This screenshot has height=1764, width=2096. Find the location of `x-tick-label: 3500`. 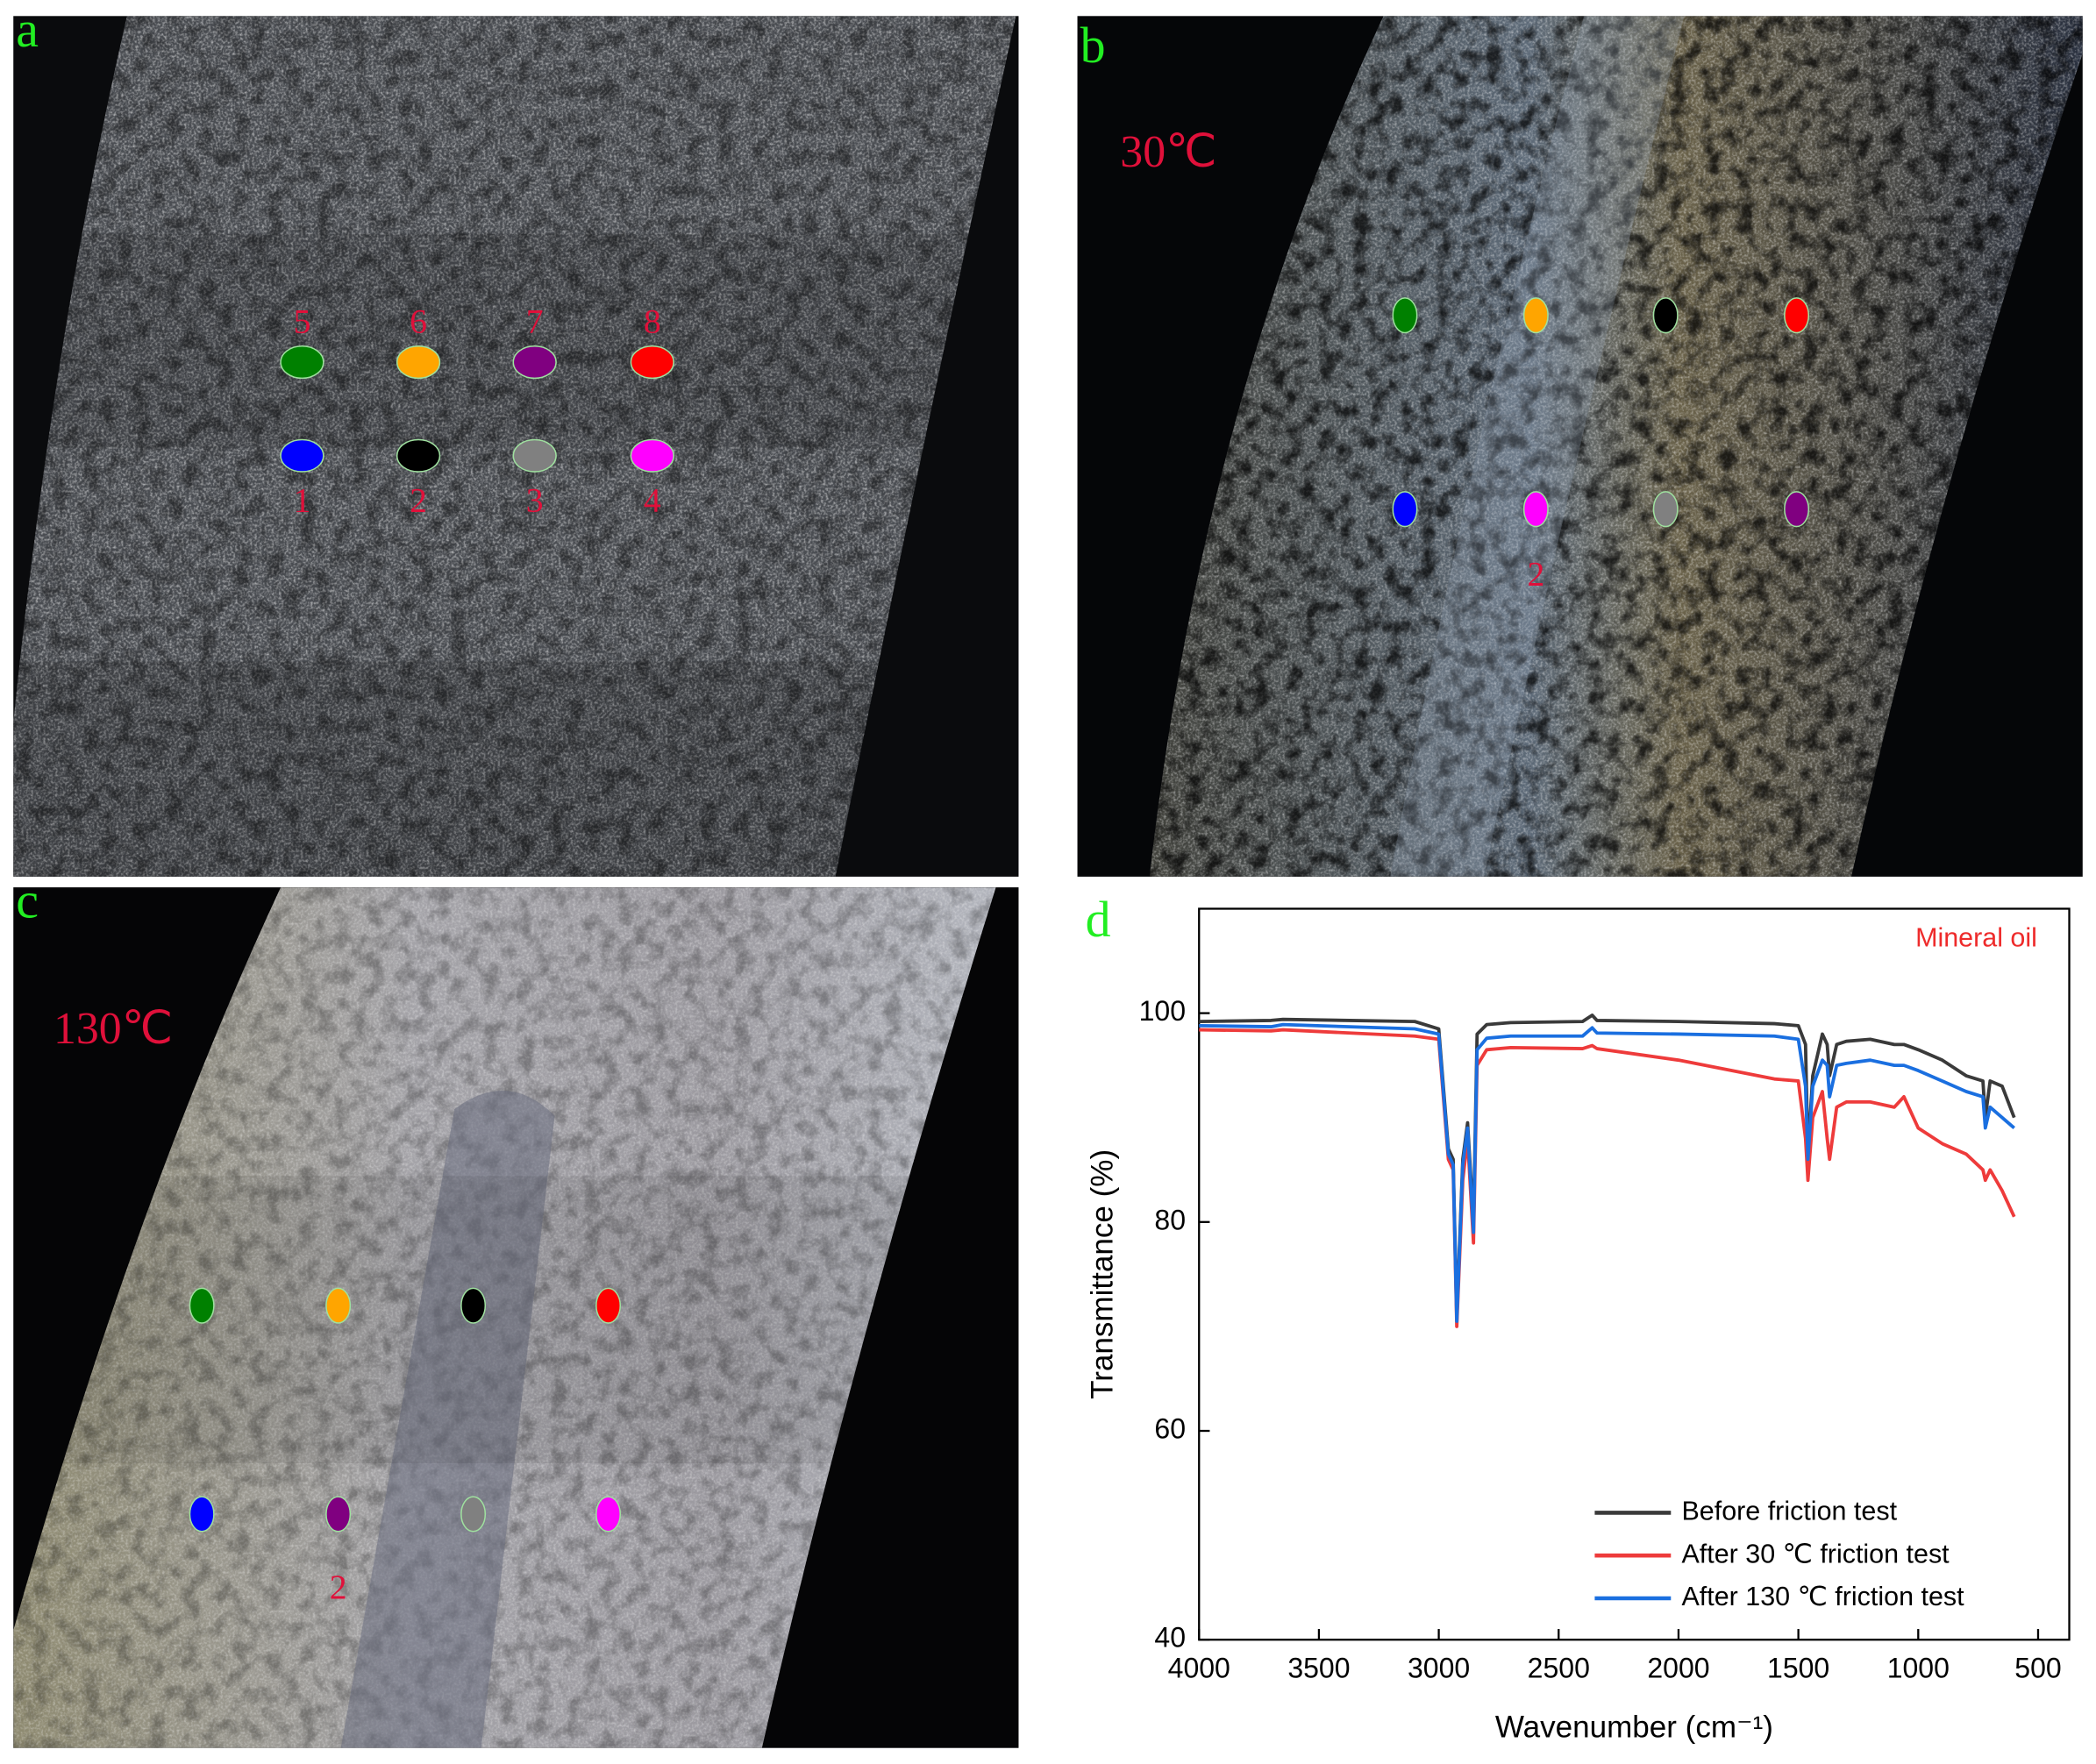

x-tick-label: 3500 is located at coordinates (1319, 1668).